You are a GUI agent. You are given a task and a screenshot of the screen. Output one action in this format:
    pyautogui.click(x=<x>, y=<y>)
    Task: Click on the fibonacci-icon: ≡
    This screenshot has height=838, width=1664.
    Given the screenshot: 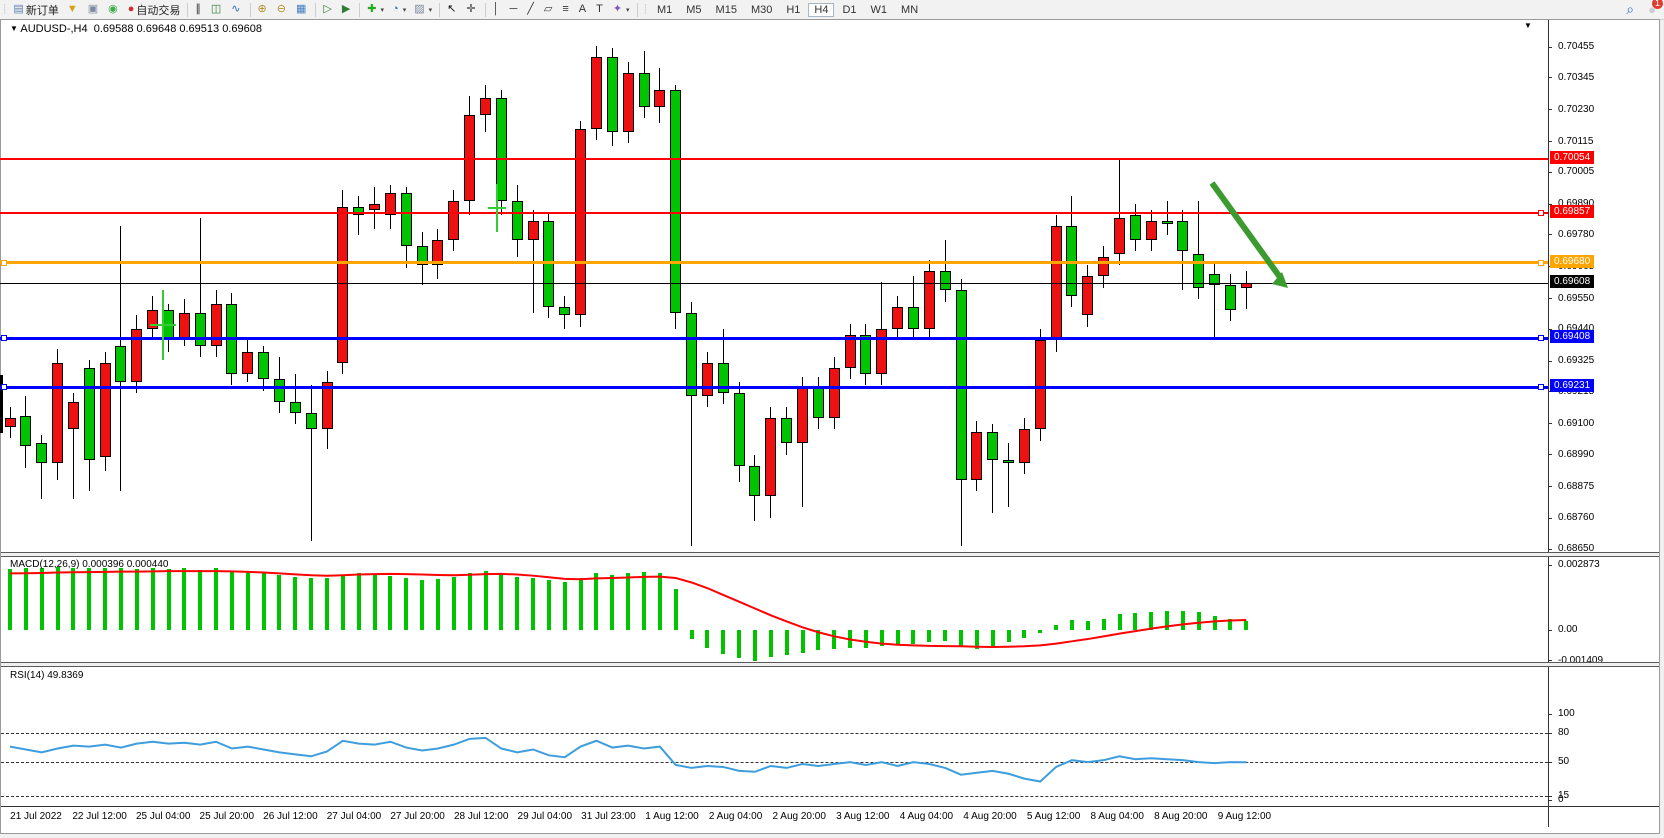 What is the action you would take?
    pyautogui.click(x=565, y=9)
    